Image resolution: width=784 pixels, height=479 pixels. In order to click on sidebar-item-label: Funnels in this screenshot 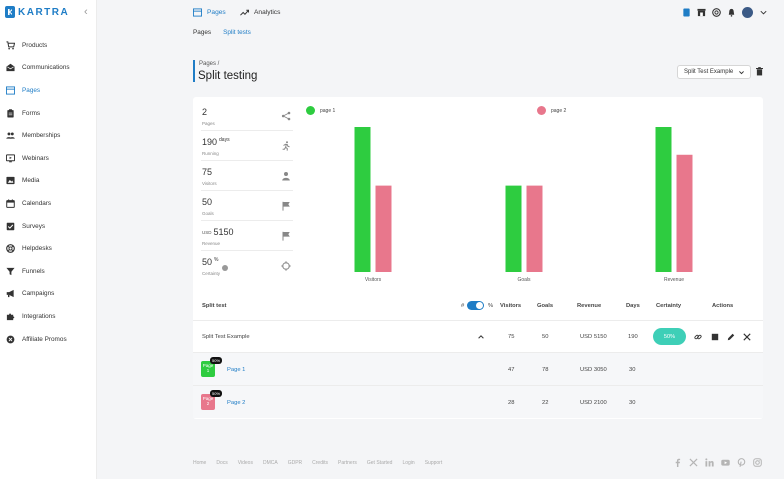, I will do `click(33, 271)`.